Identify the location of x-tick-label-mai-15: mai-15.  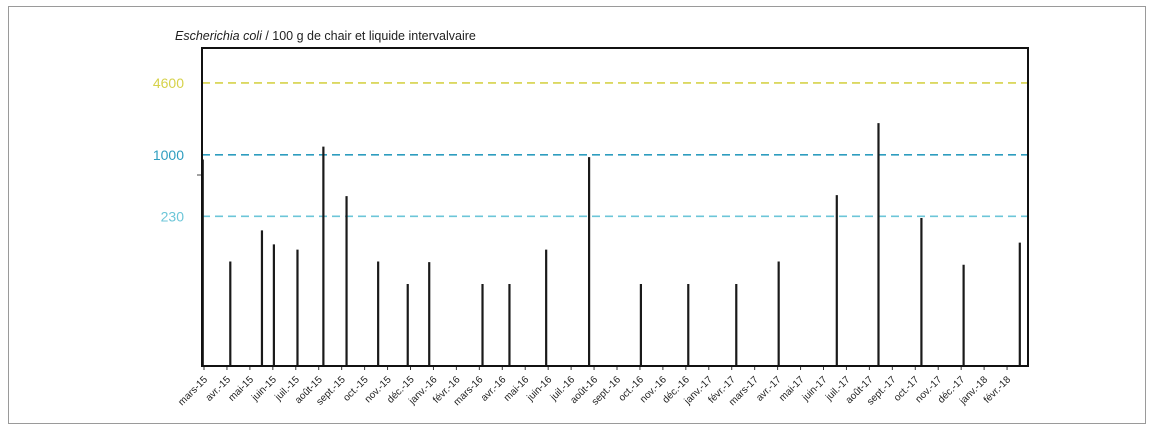
(242, 389).